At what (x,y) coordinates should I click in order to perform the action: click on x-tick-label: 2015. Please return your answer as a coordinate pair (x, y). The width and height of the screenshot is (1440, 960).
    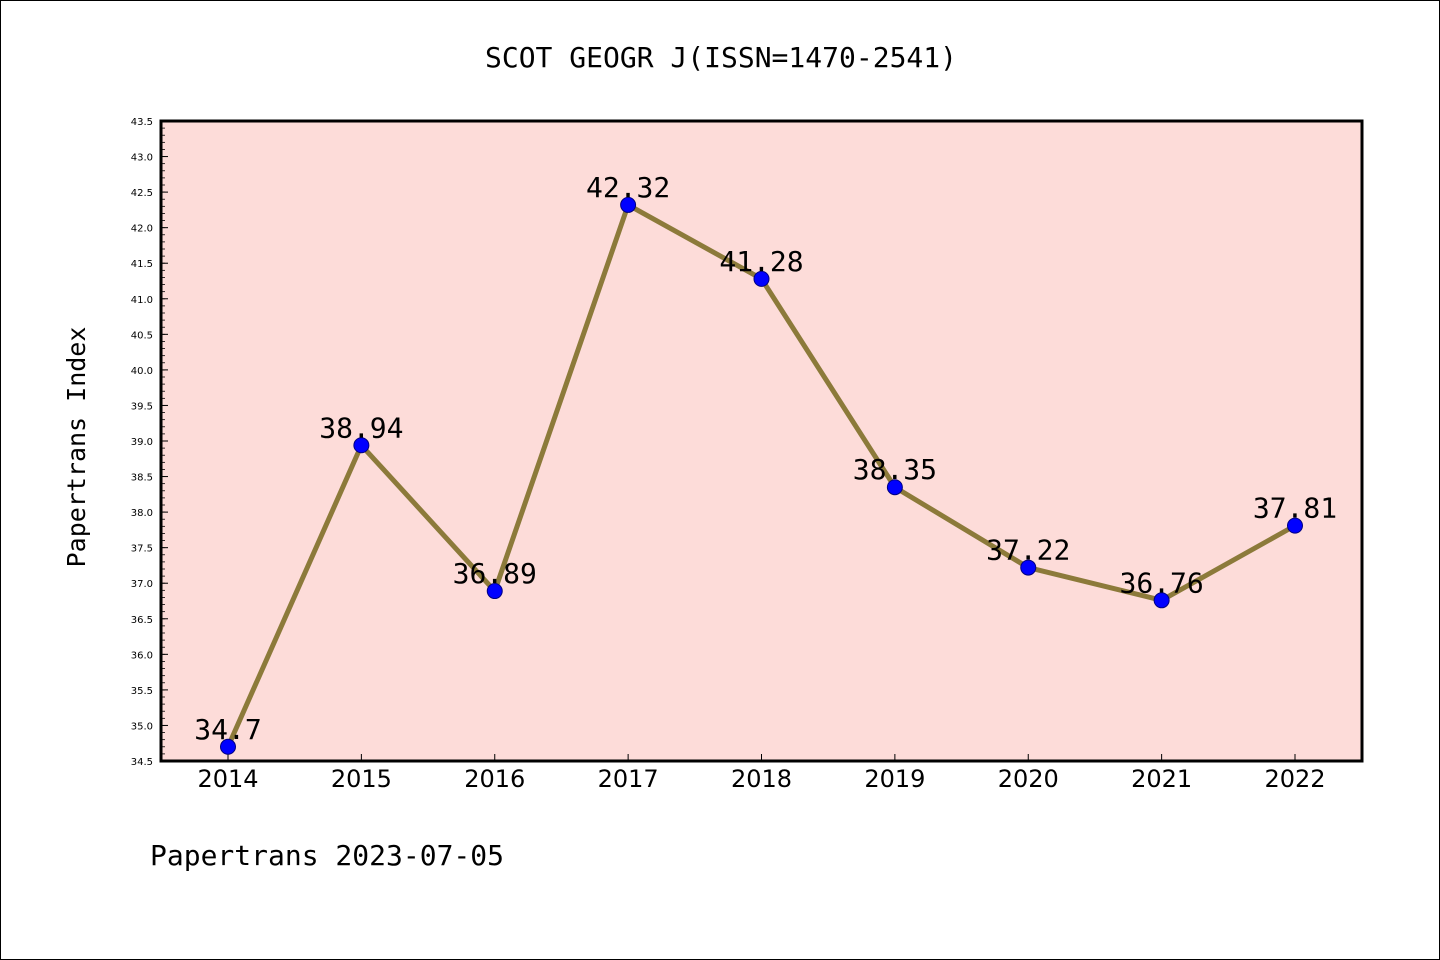
    Looking at the image, I should click on (361, 779).